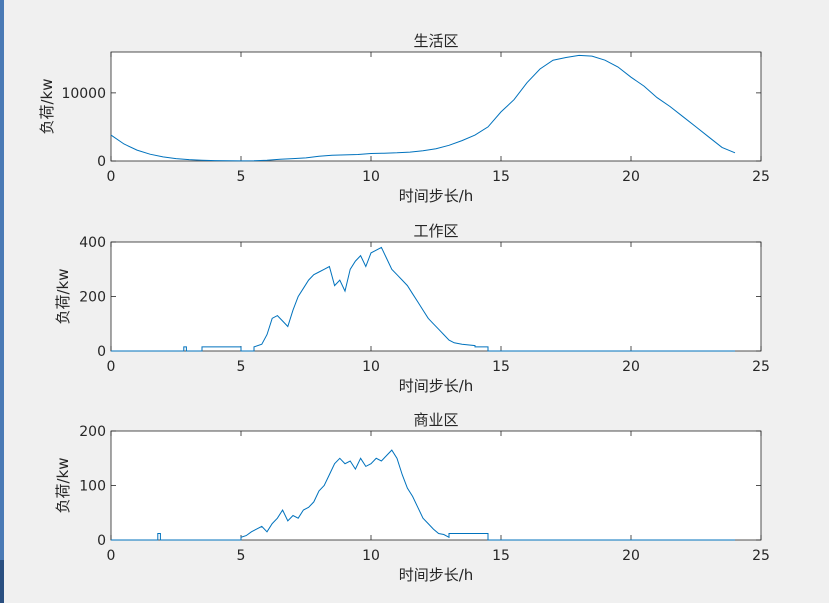 The image size is (829, 603). Describe the element at coordinates (92, 487) in the screenshot. I see `y-tick-label: 100` at that location.